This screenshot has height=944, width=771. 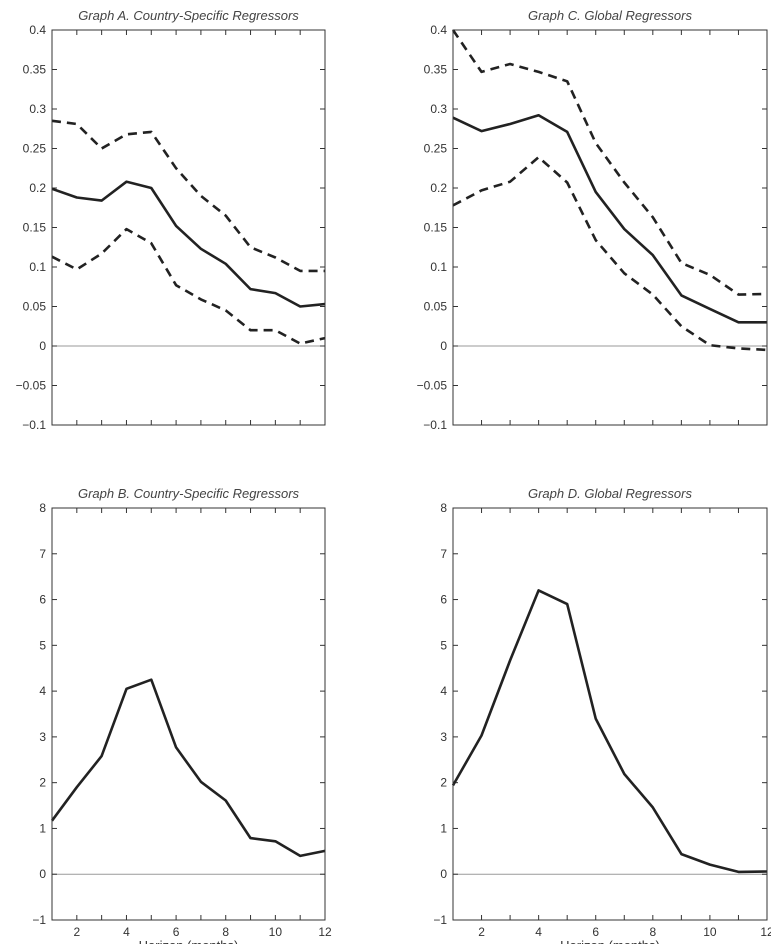 I want to click on panel-title: Graph A. Country-Specific Regressors, so click(x=188, y=15).